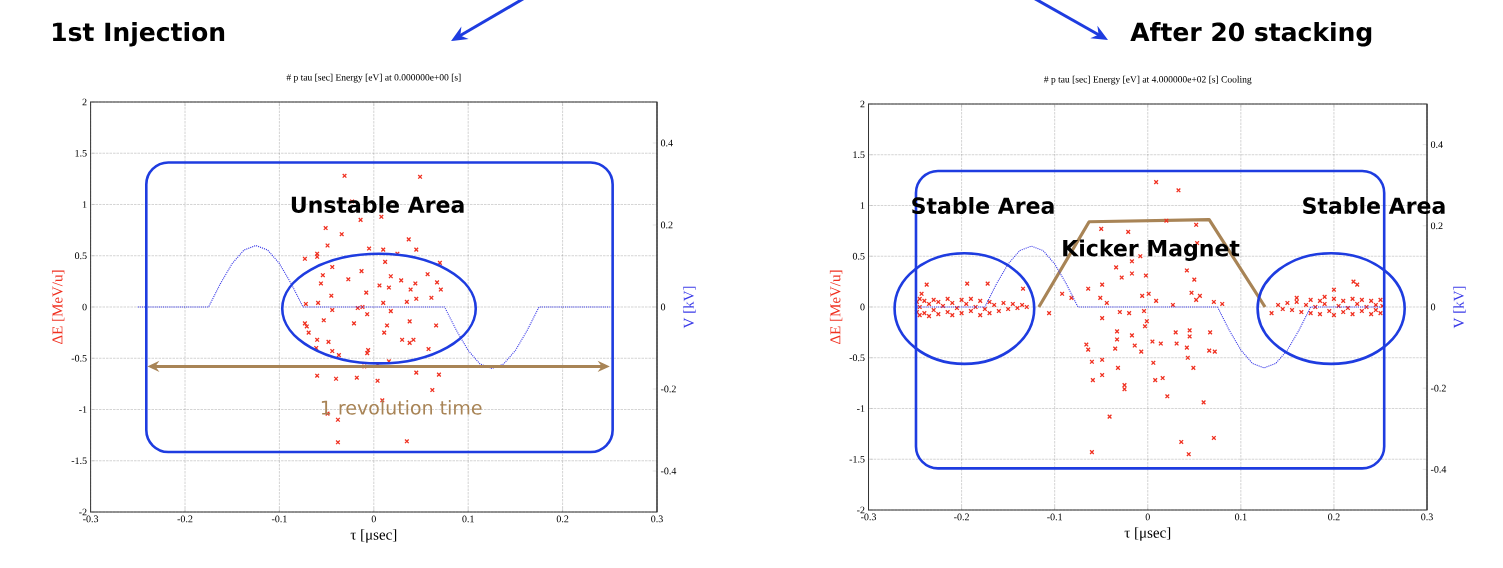 The width and height of the screenshot is (1503, 568). Describe the element at coordinates (377, 204) in the screenshot. I see `annotation: Unstable Area` at that location.